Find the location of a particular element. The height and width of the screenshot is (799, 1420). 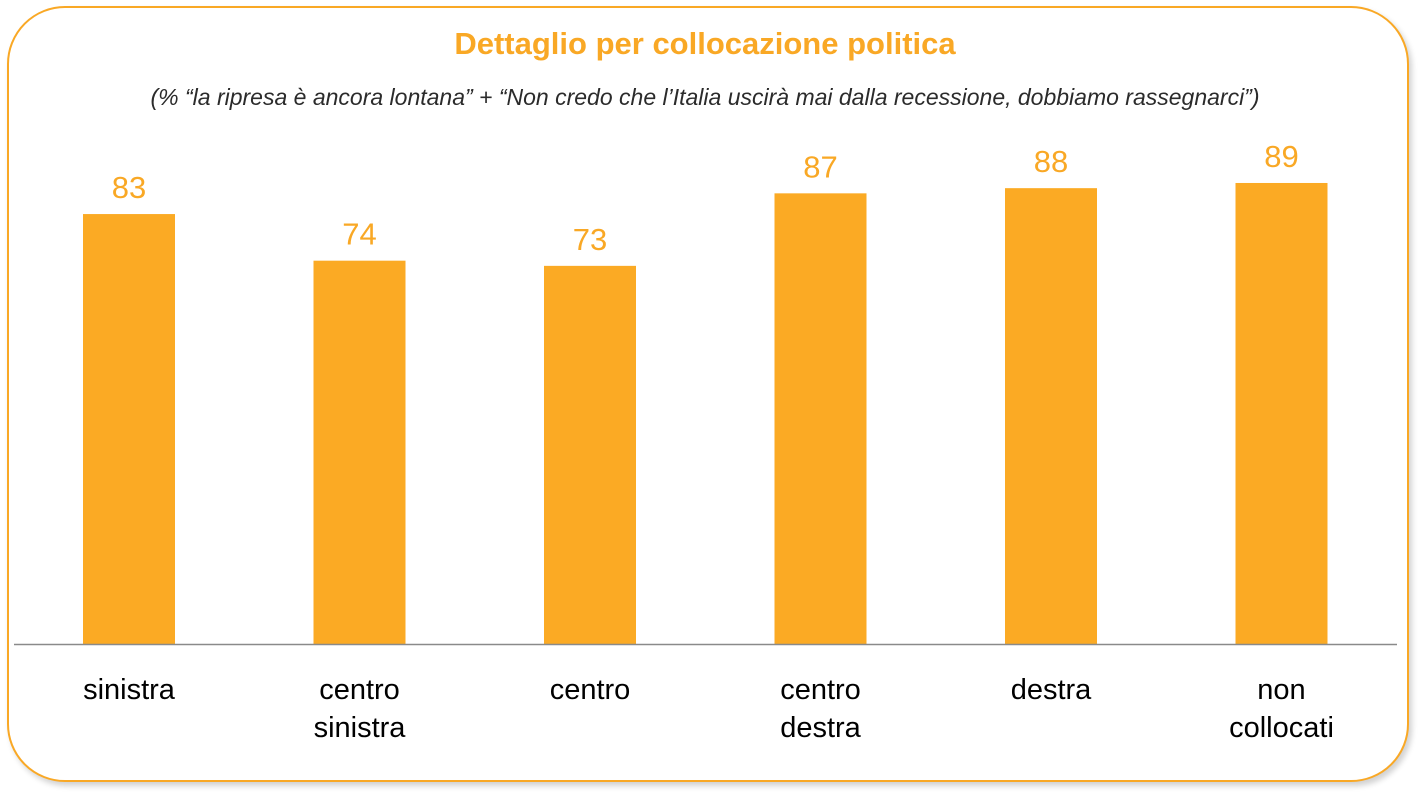

category-label: centro destra is located at coordinates (820, 709).